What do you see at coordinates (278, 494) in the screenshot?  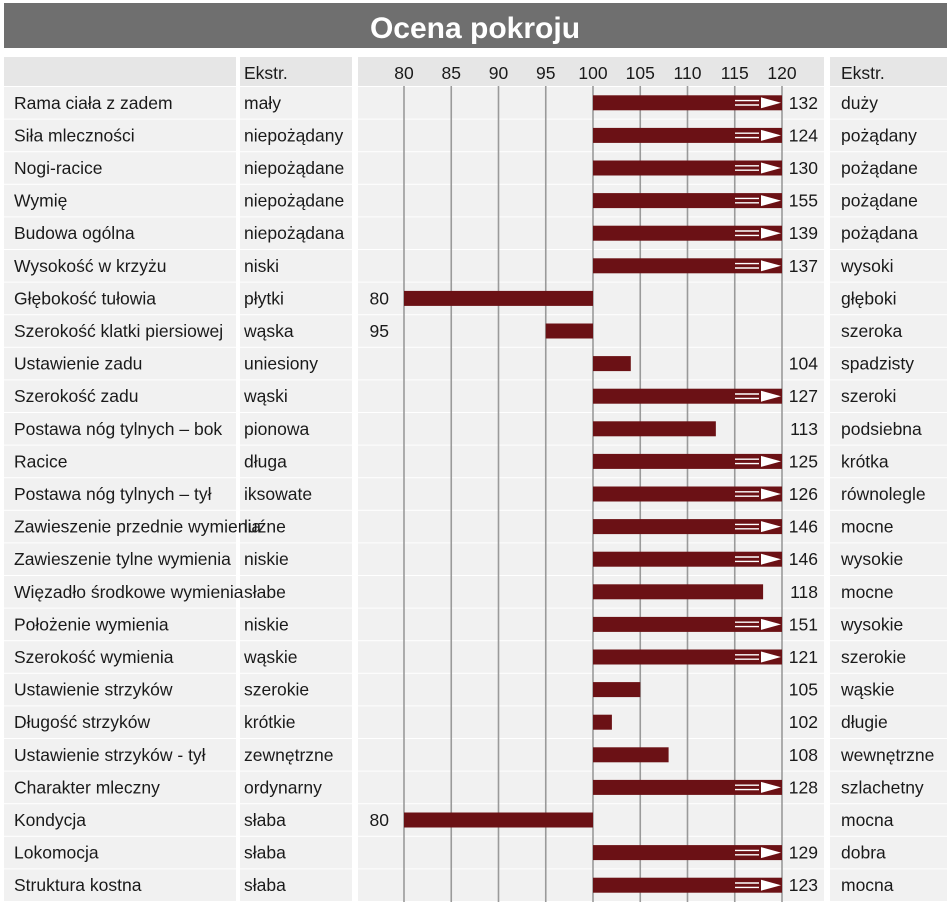 I see `low-extreme-label: iksowate` at bounding box center [278, 494].